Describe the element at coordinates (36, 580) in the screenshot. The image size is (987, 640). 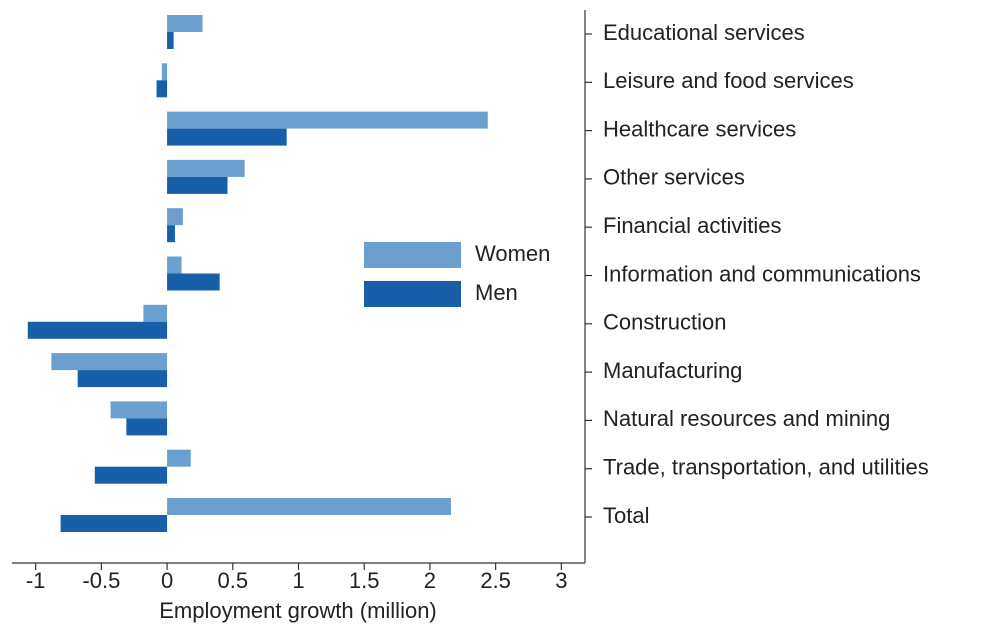
I see `x-tick-label: -1` at that location.